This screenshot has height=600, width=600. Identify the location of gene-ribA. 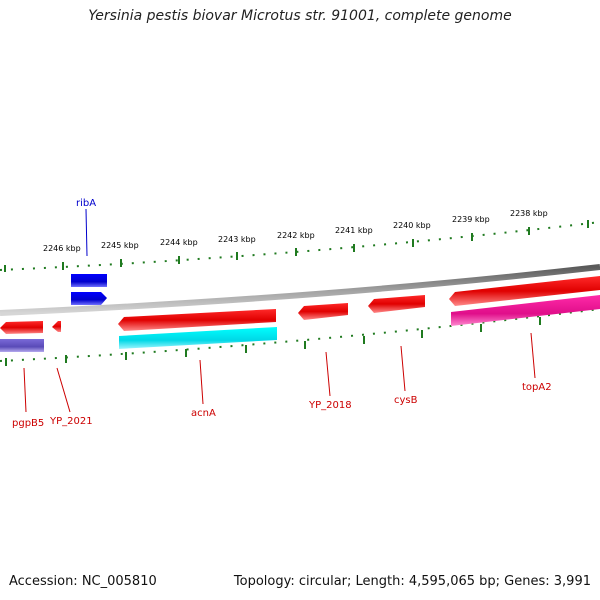
(89, 289).